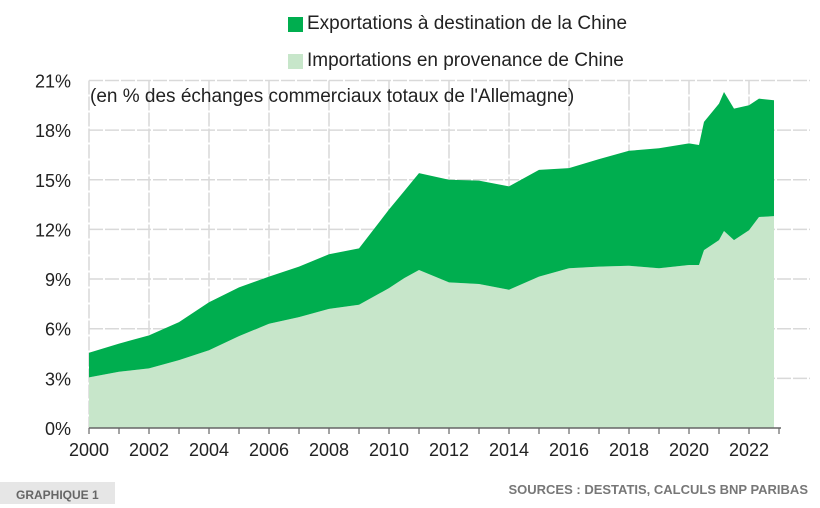  I want to click on x-tick-label: 2000, so click(89, 450).